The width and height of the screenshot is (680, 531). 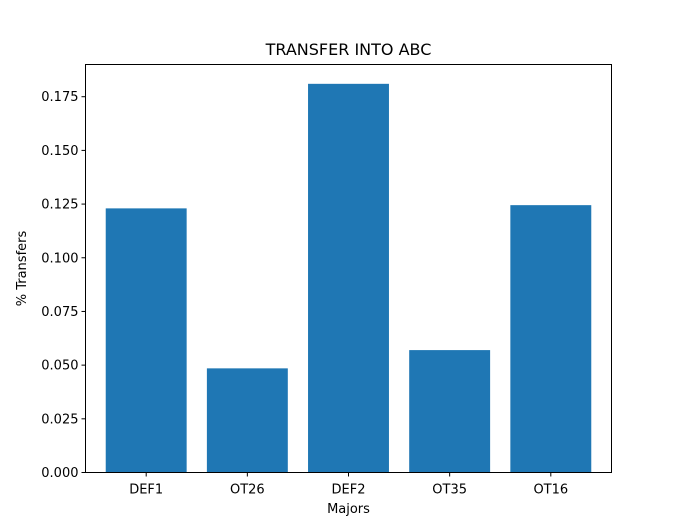 I want to click on bar-def2, so click(x=348, y=278).